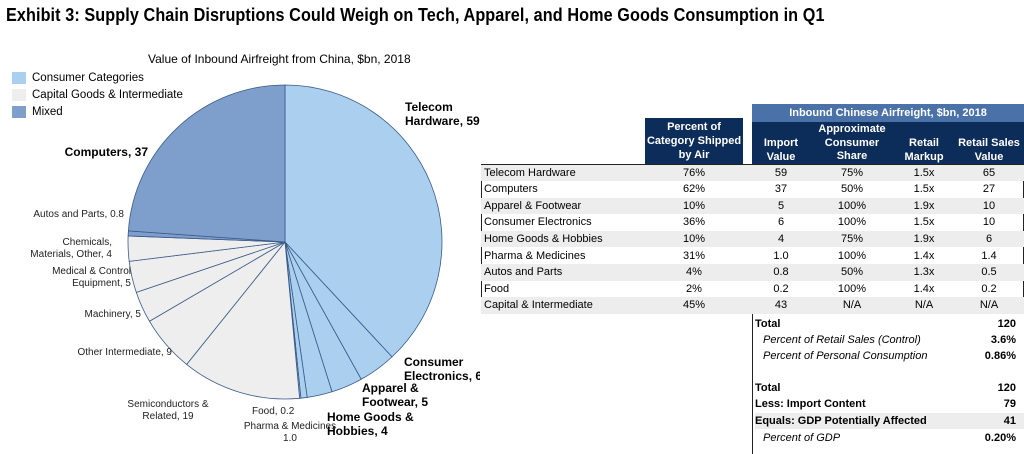  I want to click on table-group-header: Inbound Chinese Airfreight, $bn, 2018, so click(888, 113).